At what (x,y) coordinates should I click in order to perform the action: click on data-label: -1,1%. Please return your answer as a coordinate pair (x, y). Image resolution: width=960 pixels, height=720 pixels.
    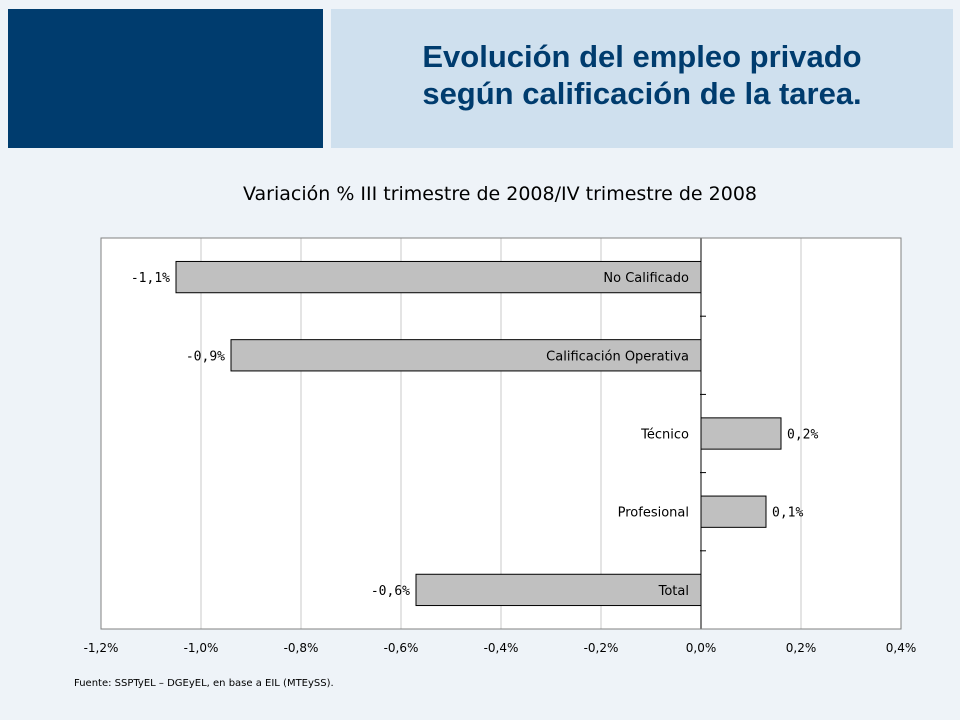
    Looking at the image, I should click on (150, 278).